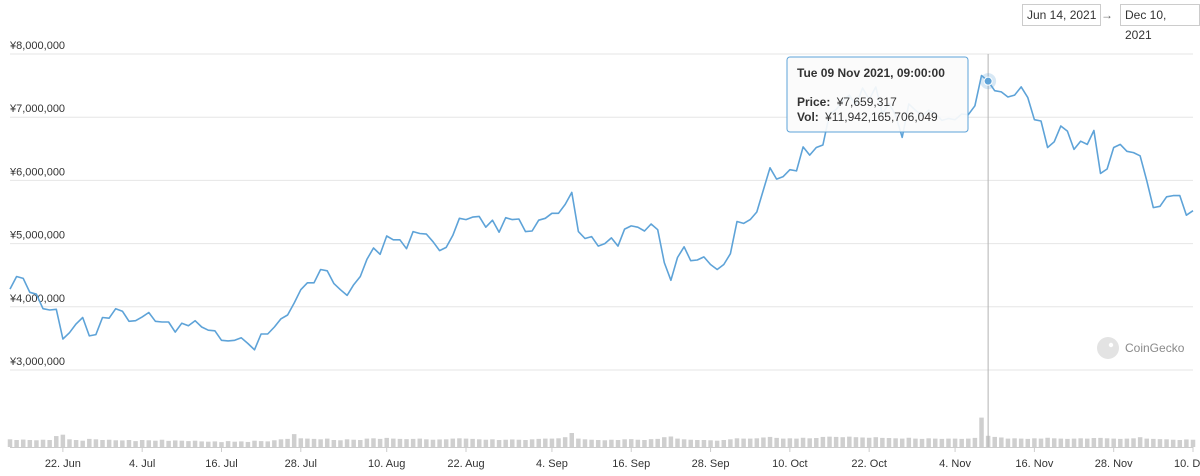 This screenshot has height=476, width=1200. Describe the element at coordinates (37, 46) in the screenshot. I see `y-tick-label: ¥8,000,000` at that location.